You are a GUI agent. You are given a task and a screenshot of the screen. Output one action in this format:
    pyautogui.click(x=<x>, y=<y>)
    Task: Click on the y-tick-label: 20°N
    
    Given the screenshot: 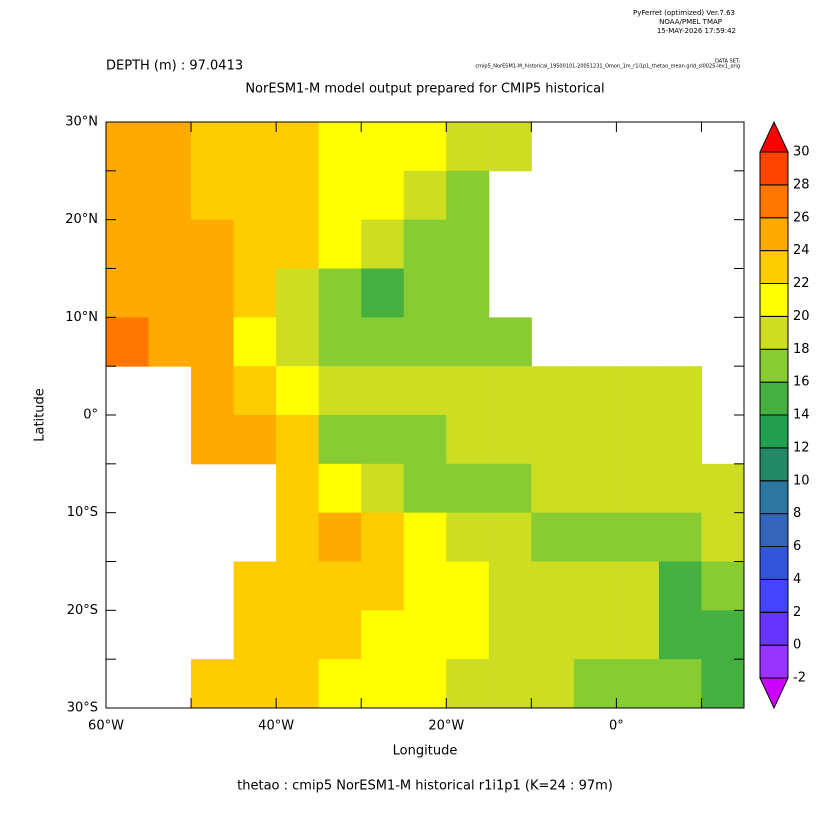 What is the action you would take?
    pyautogui.click(x=81, y=219)
    